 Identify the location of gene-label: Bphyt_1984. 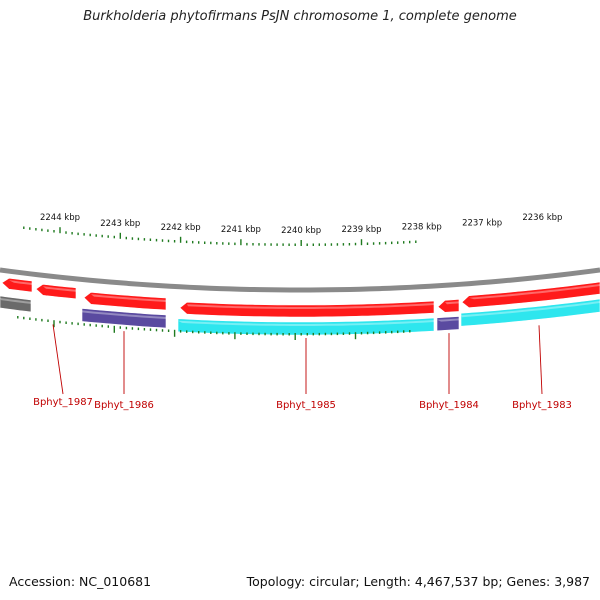
(449, 405).